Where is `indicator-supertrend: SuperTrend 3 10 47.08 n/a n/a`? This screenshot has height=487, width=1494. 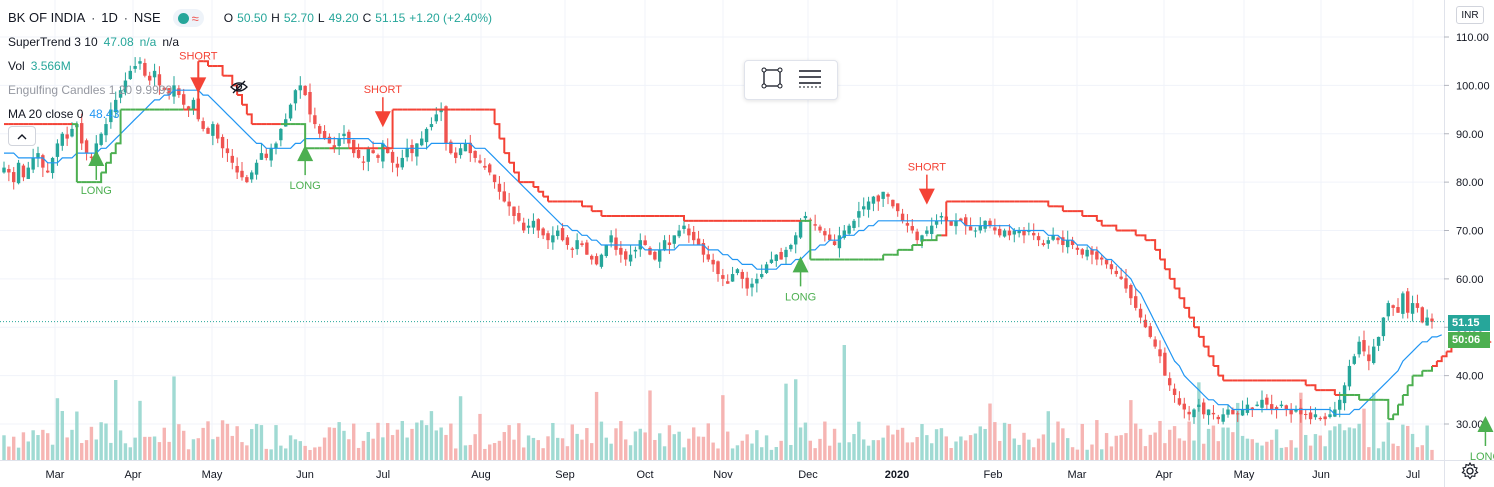
indicator-supertrend: SuperTrend 3 10 47.08 n/a n/a is located at coordinates (250, 42).